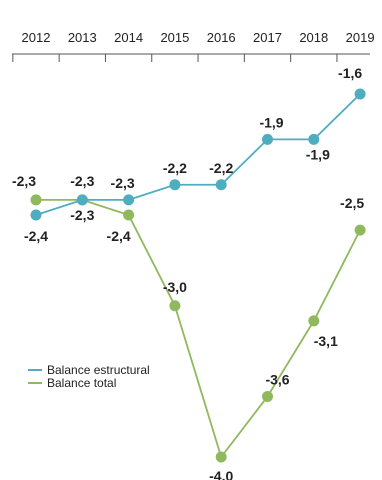  What do you see at coordinates (128, 37) in the screenshot?
I see `x-tick-label: 2014` at bounding box center [128, 37].